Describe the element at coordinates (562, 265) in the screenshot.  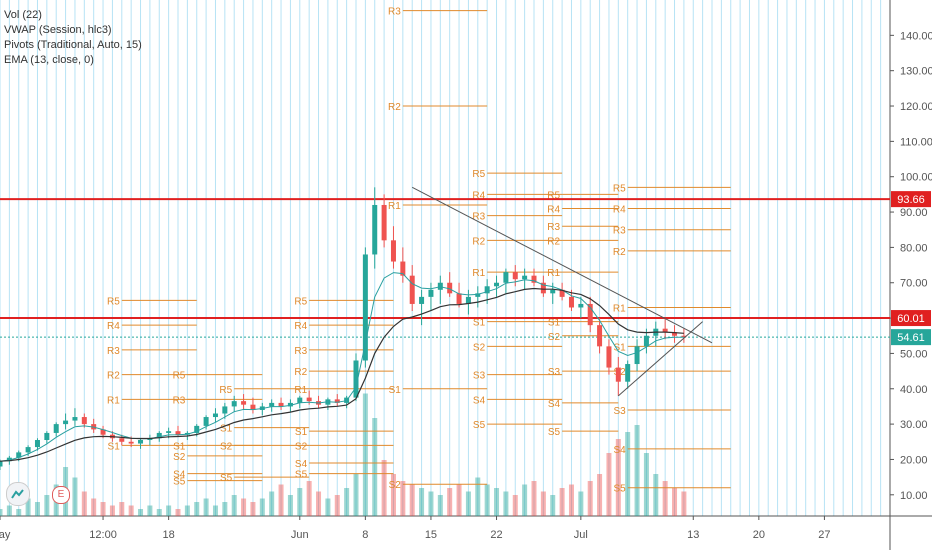
I see `trendline` at that location.